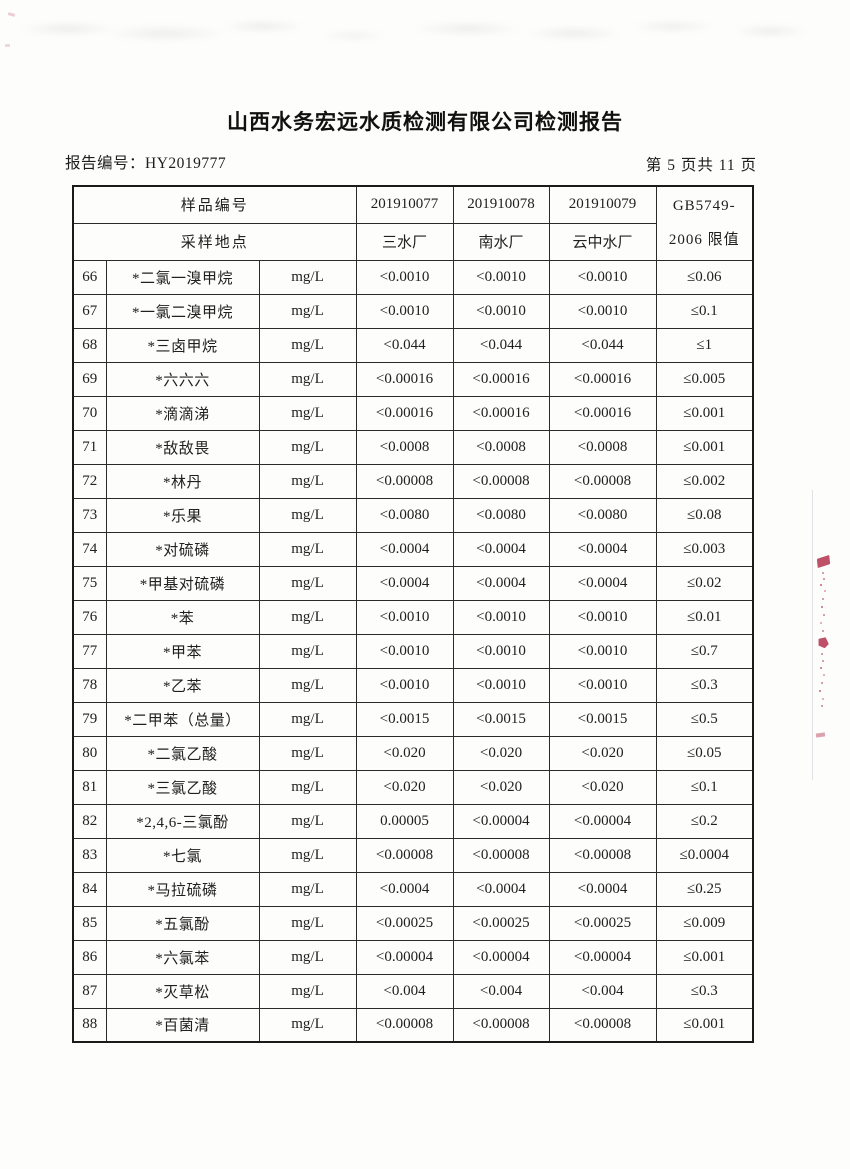 This screenshot has width=850, height=1169. Describe the element at coordinates (89, 549) in the screenshot. I see `row-number-cell: 74` at that location.